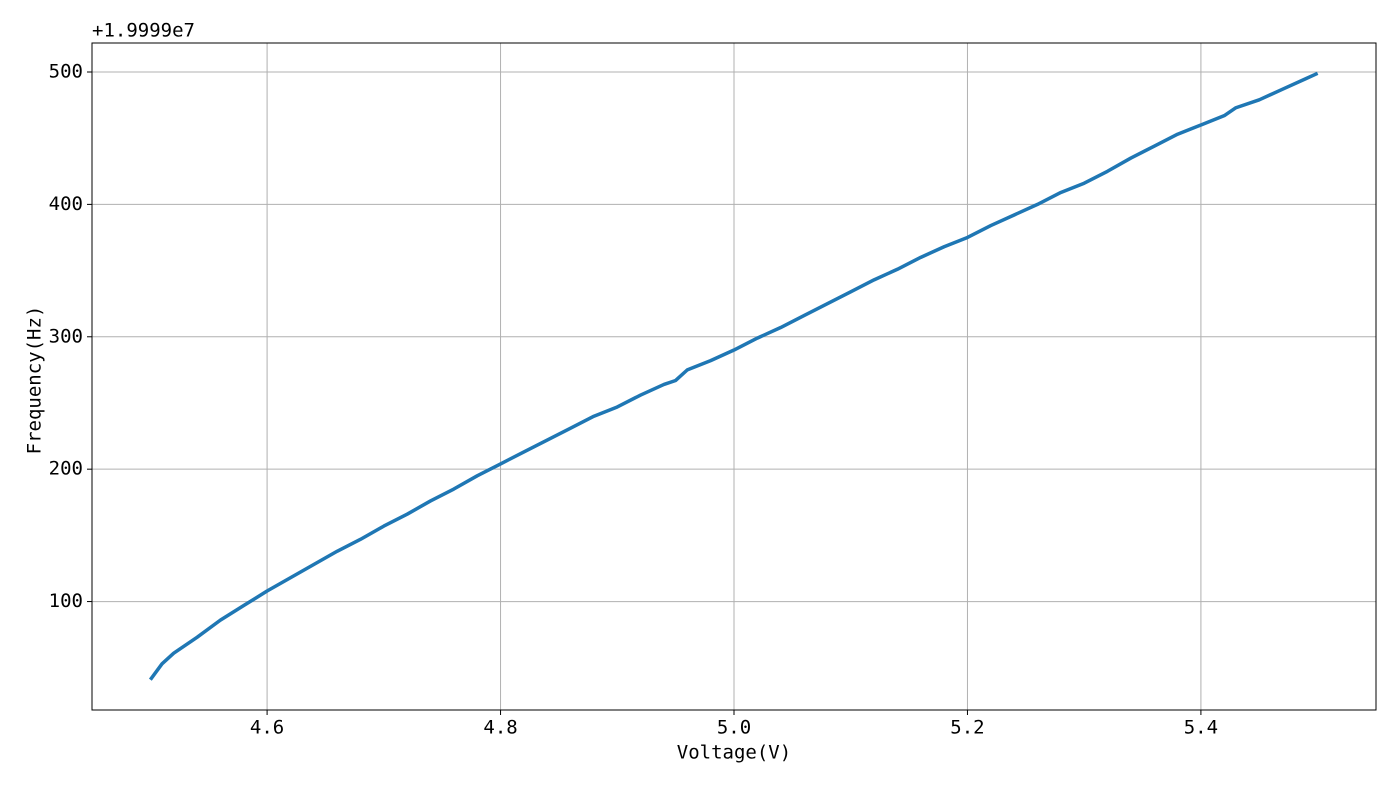 This screenshot has width=1400, height=787. What do you see at coordinates (66, 71) in the screenshot?
I see `y-tick-label: 500` at bounding box center [66, 71].